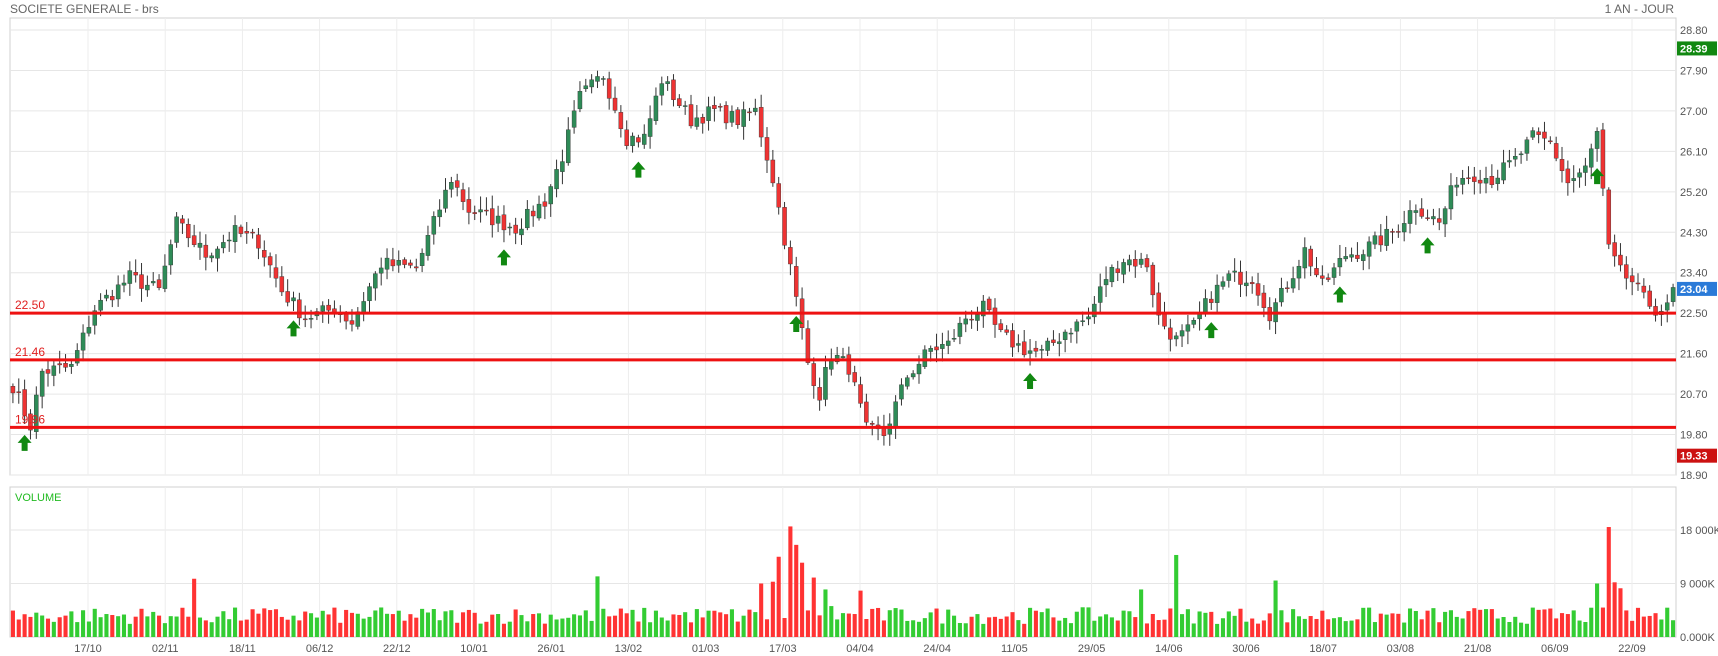 The height and width of the screenshot is (656, 1718). Describe the element at coordinates (1694, 436) in the screenshot. I see `price-tick-label: 19.80` at that location.